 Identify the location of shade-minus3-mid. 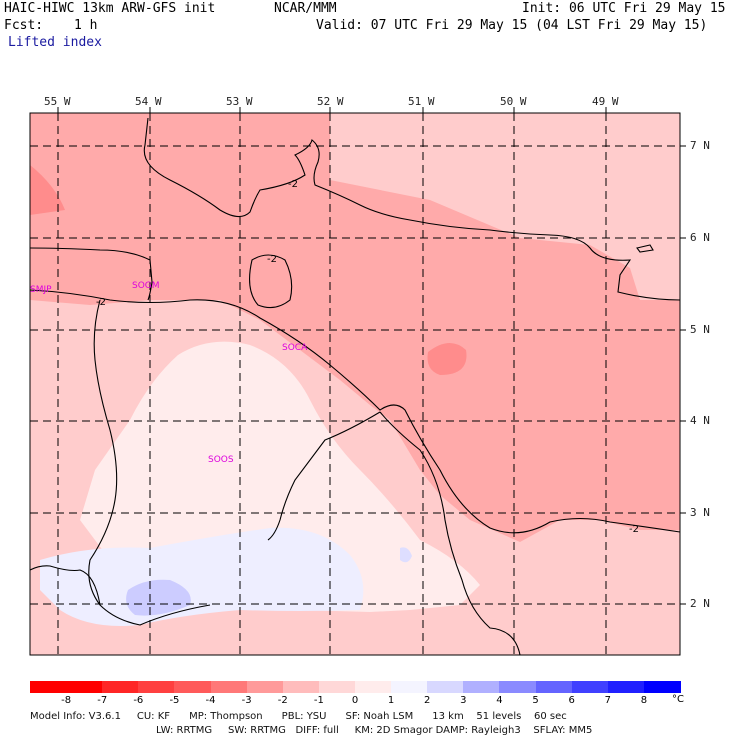
(447, 358).